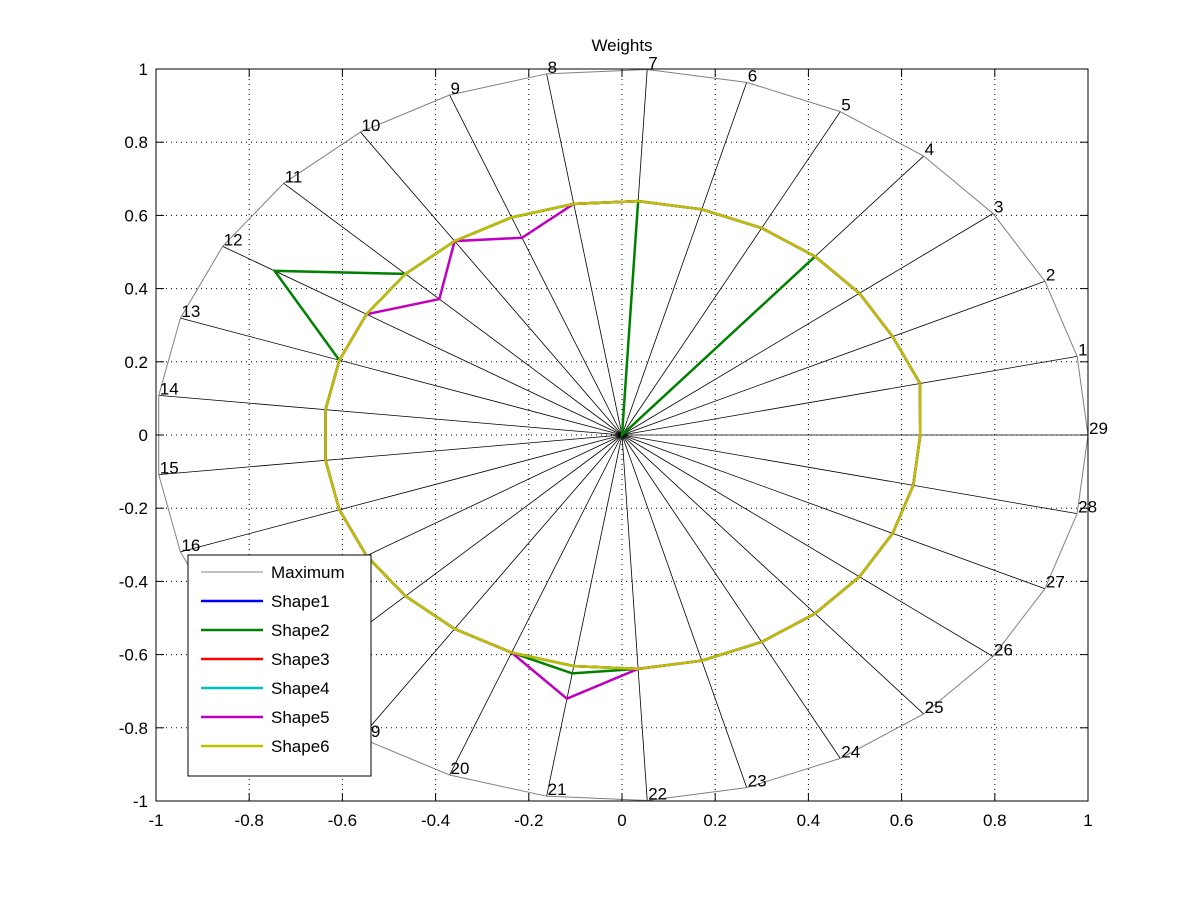 This screenshot has width=1201, height=901. I want to click on legend-box, so click(279, 665).